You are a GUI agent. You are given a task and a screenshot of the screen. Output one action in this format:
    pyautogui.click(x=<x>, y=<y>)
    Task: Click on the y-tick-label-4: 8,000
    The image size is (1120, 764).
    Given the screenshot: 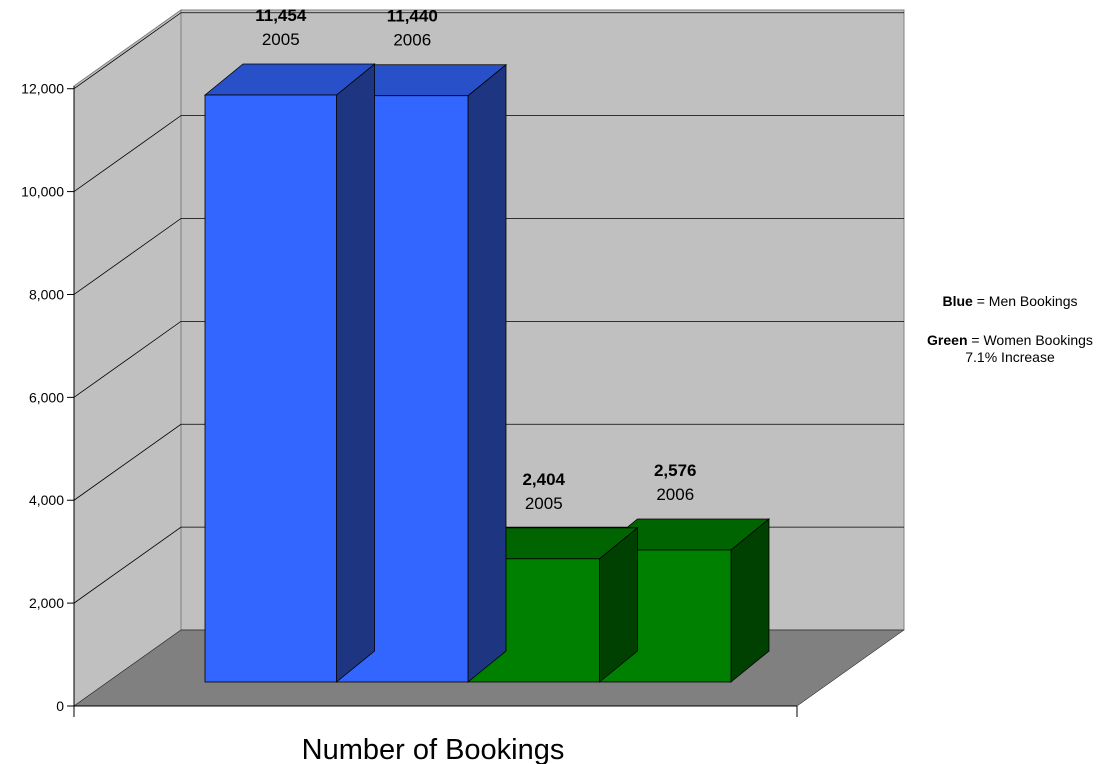 What is the action you would take?
    pyautogui.click(x=46, y=294)
    